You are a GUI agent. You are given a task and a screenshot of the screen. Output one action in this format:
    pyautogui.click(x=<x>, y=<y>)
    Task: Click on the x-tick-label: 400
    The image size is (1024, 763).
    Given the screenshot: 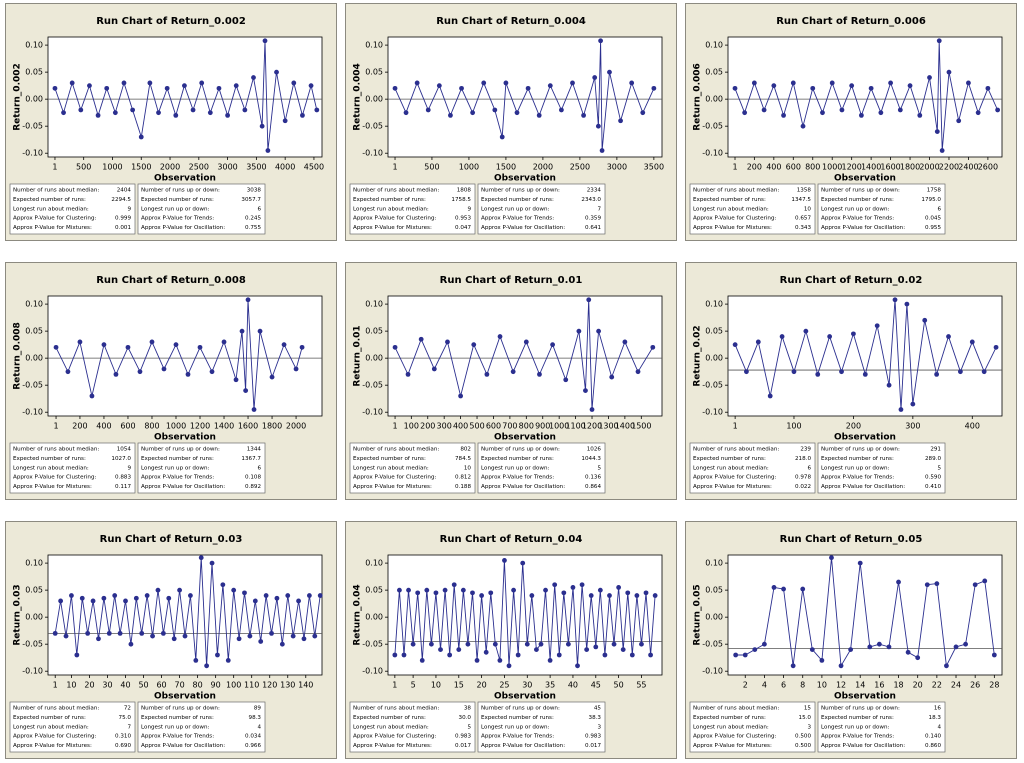 What is the action you would take?
    pyautogui.click(x=972, y=426)
    